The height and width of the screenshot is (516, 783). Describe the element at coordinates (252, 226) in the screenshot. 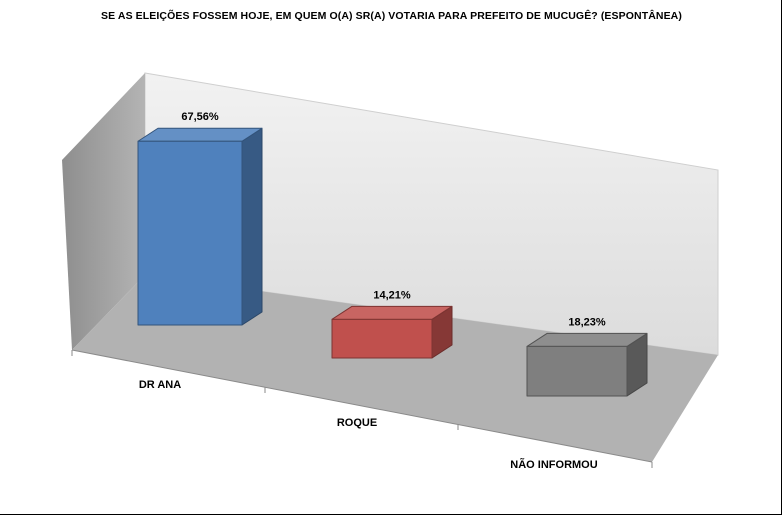

I see `bar-side` at that location.